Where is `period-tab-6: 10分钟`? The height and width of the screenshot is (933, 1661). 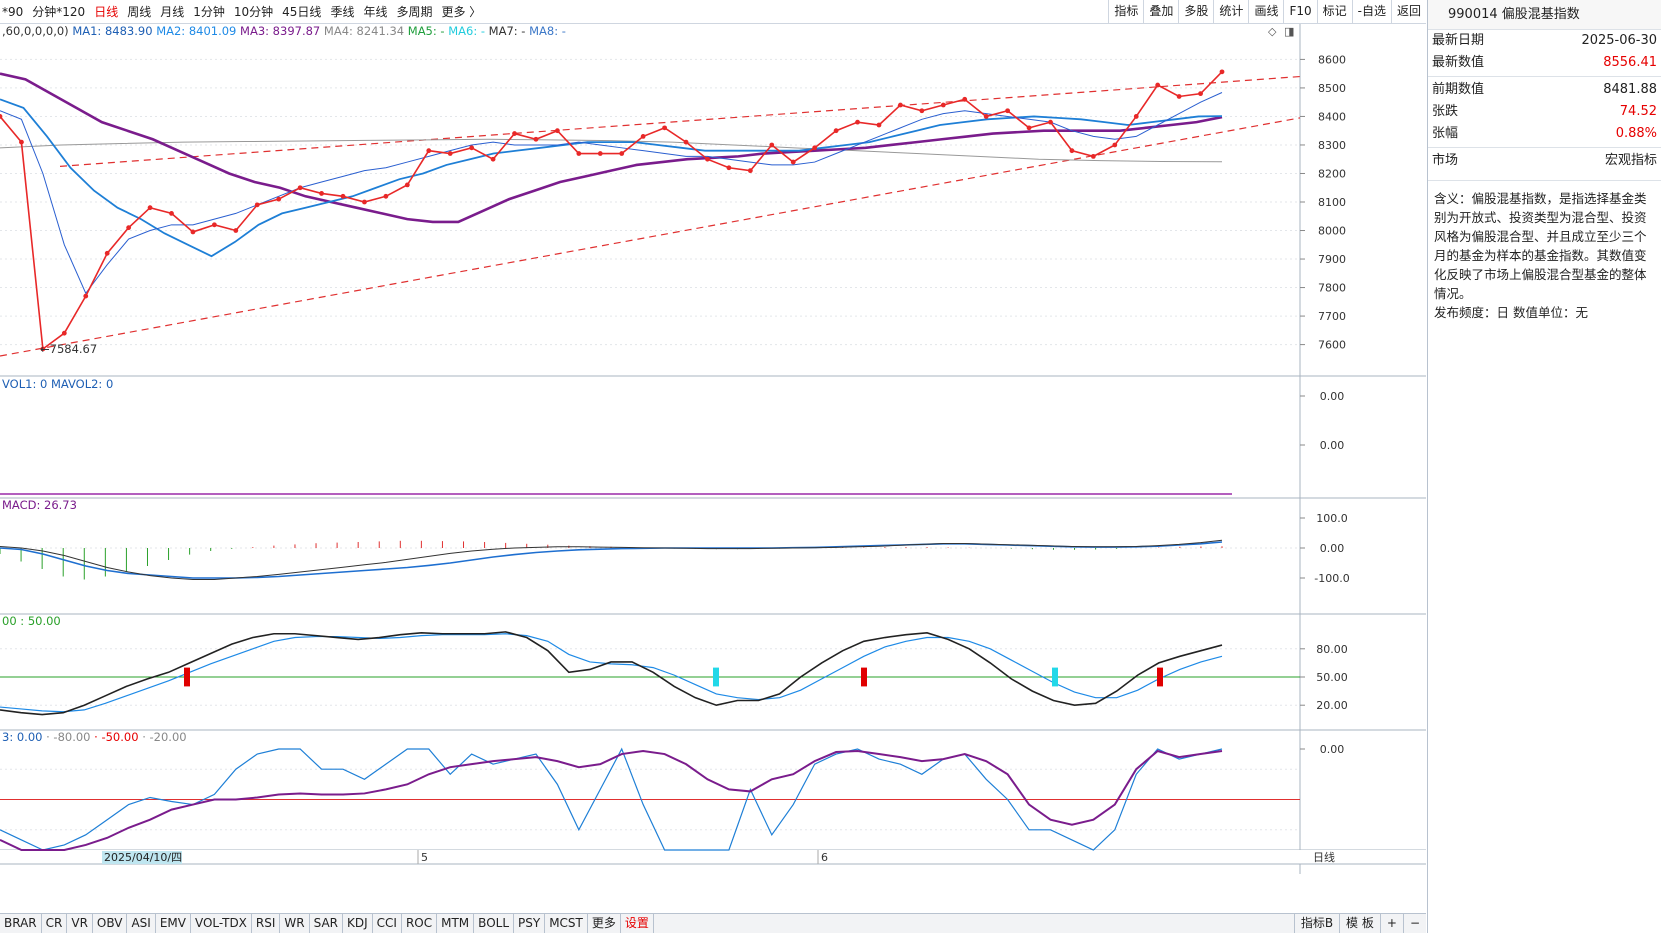 period-tab-6: 10分钟 is located at coordinates (253, 12).